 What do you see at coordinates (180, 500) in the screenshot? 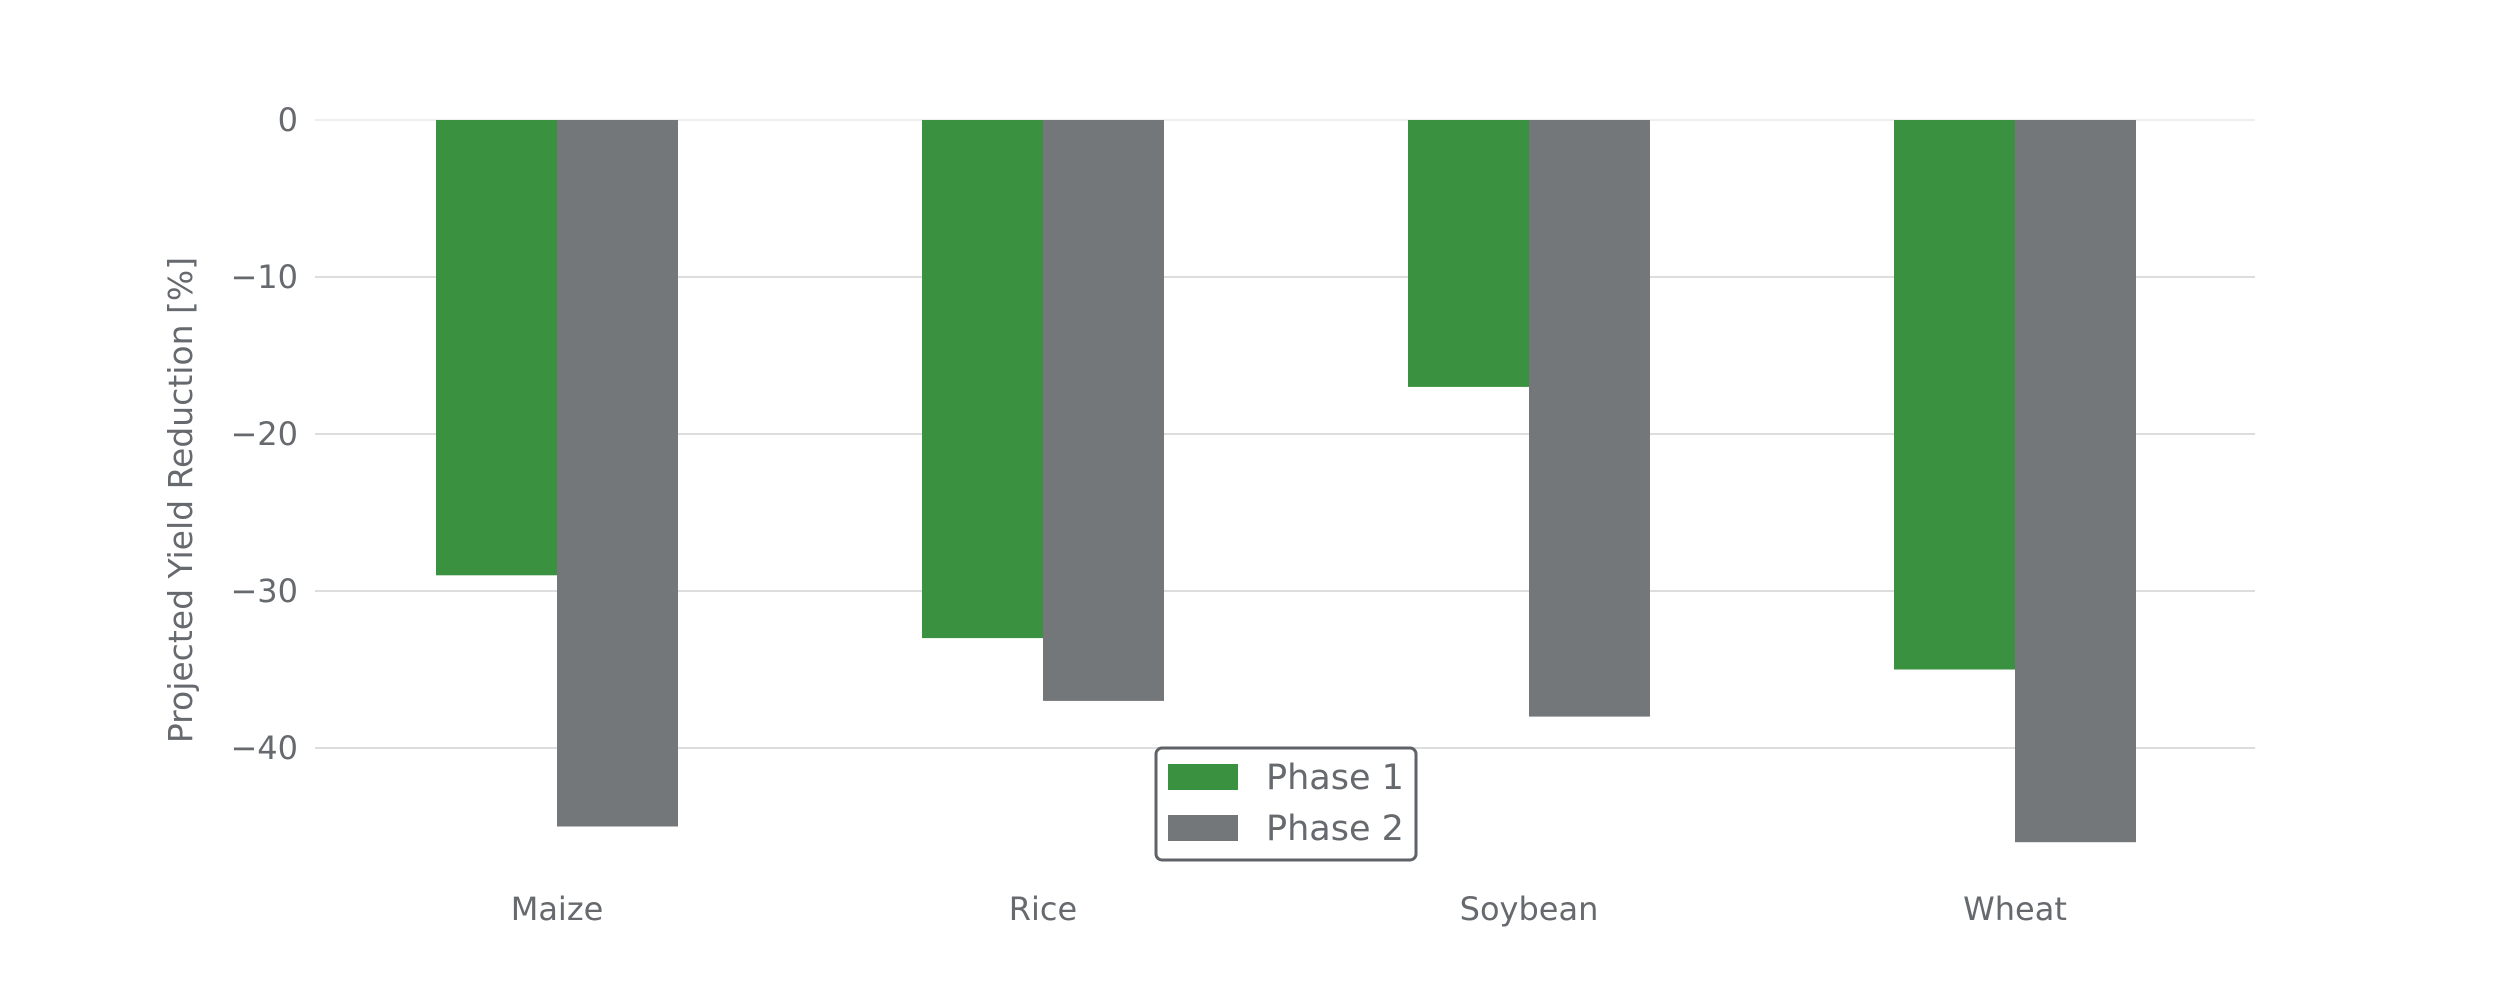
I see `y-axis-label: Projected Yield Reduction [%]` at bounding box center [180, 500].